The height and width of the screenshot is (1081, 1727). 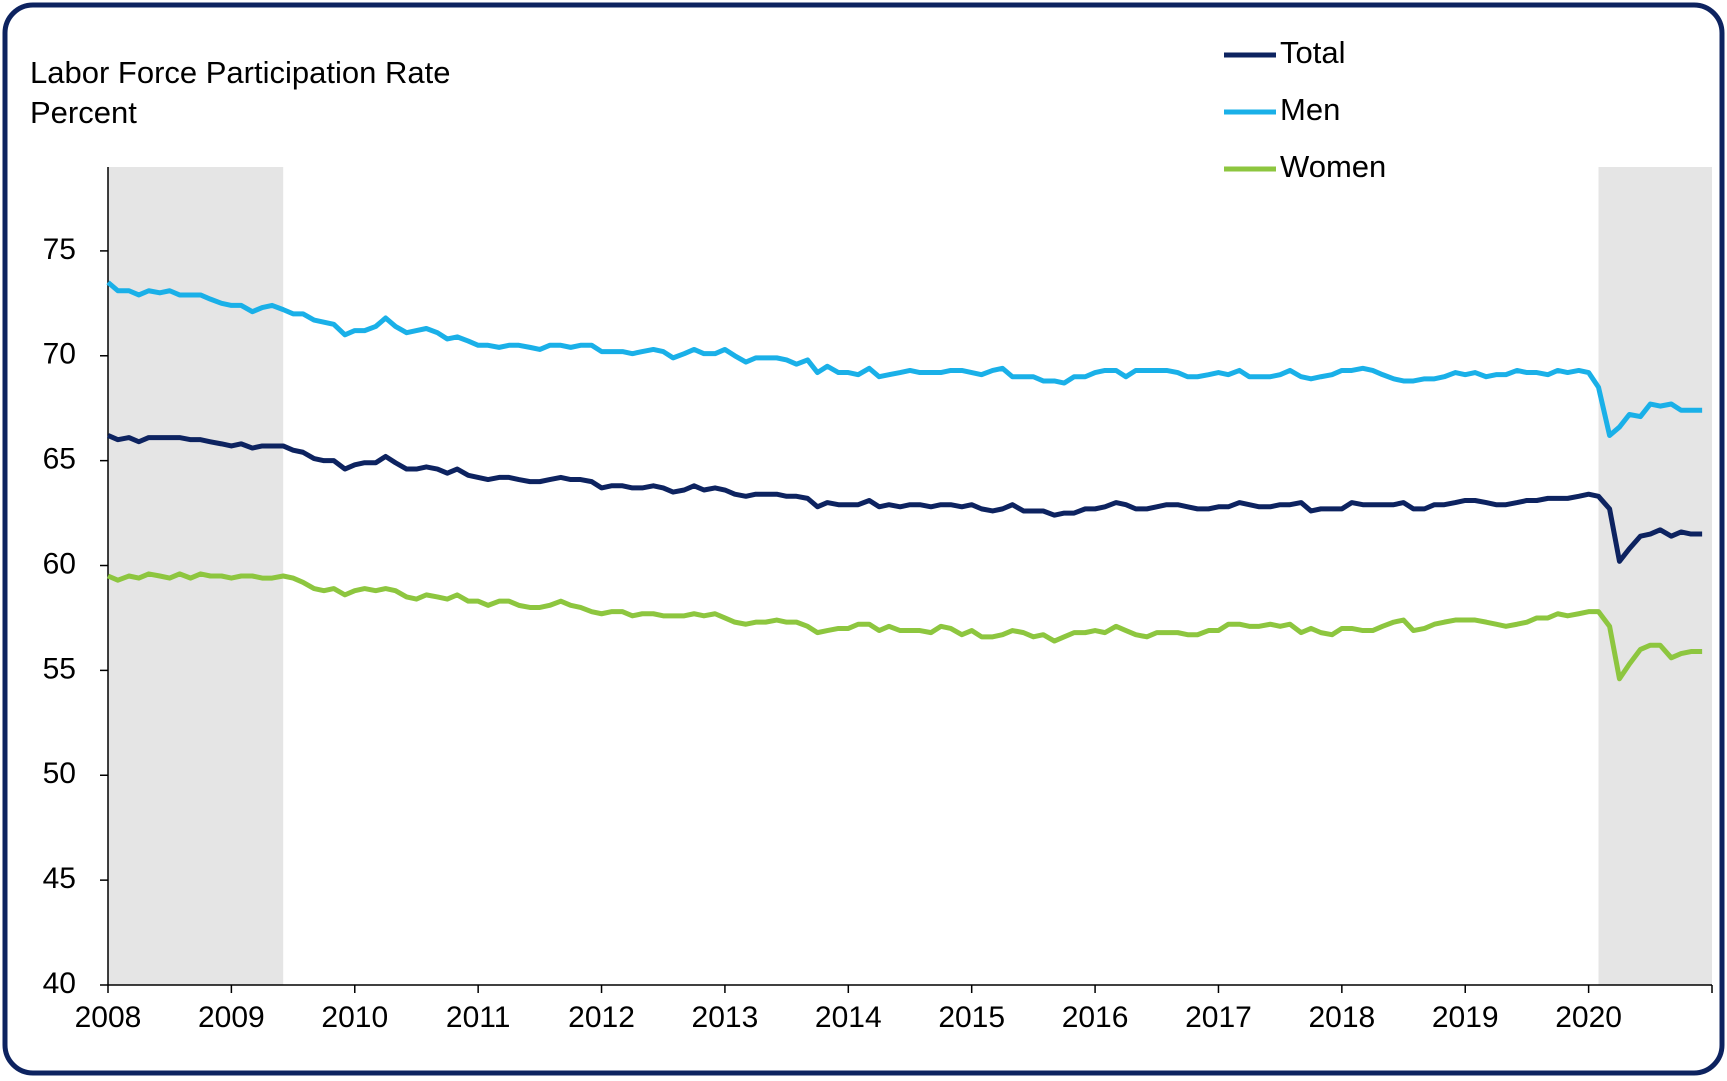 What do you see at coordinates (59, 773) in the screenshot?
I see `y-tick-label: 50` at bounding box center [59, 773].